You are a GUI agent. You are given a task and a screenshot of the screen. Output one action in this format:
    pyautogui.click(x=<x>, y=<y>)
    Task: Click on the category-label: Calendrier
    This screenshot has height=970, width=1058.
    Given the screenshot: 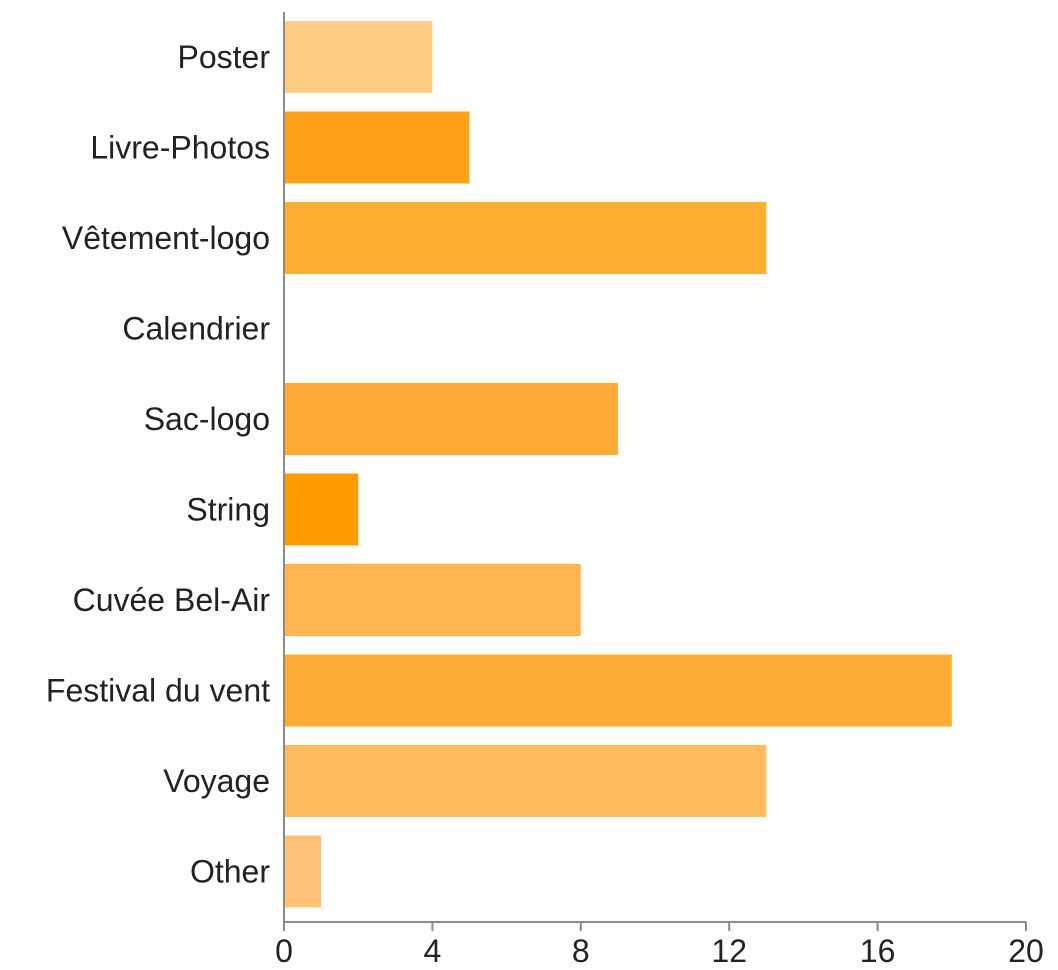 What is the action you would take?
    pyautogui.click(x=196, y=329)
    